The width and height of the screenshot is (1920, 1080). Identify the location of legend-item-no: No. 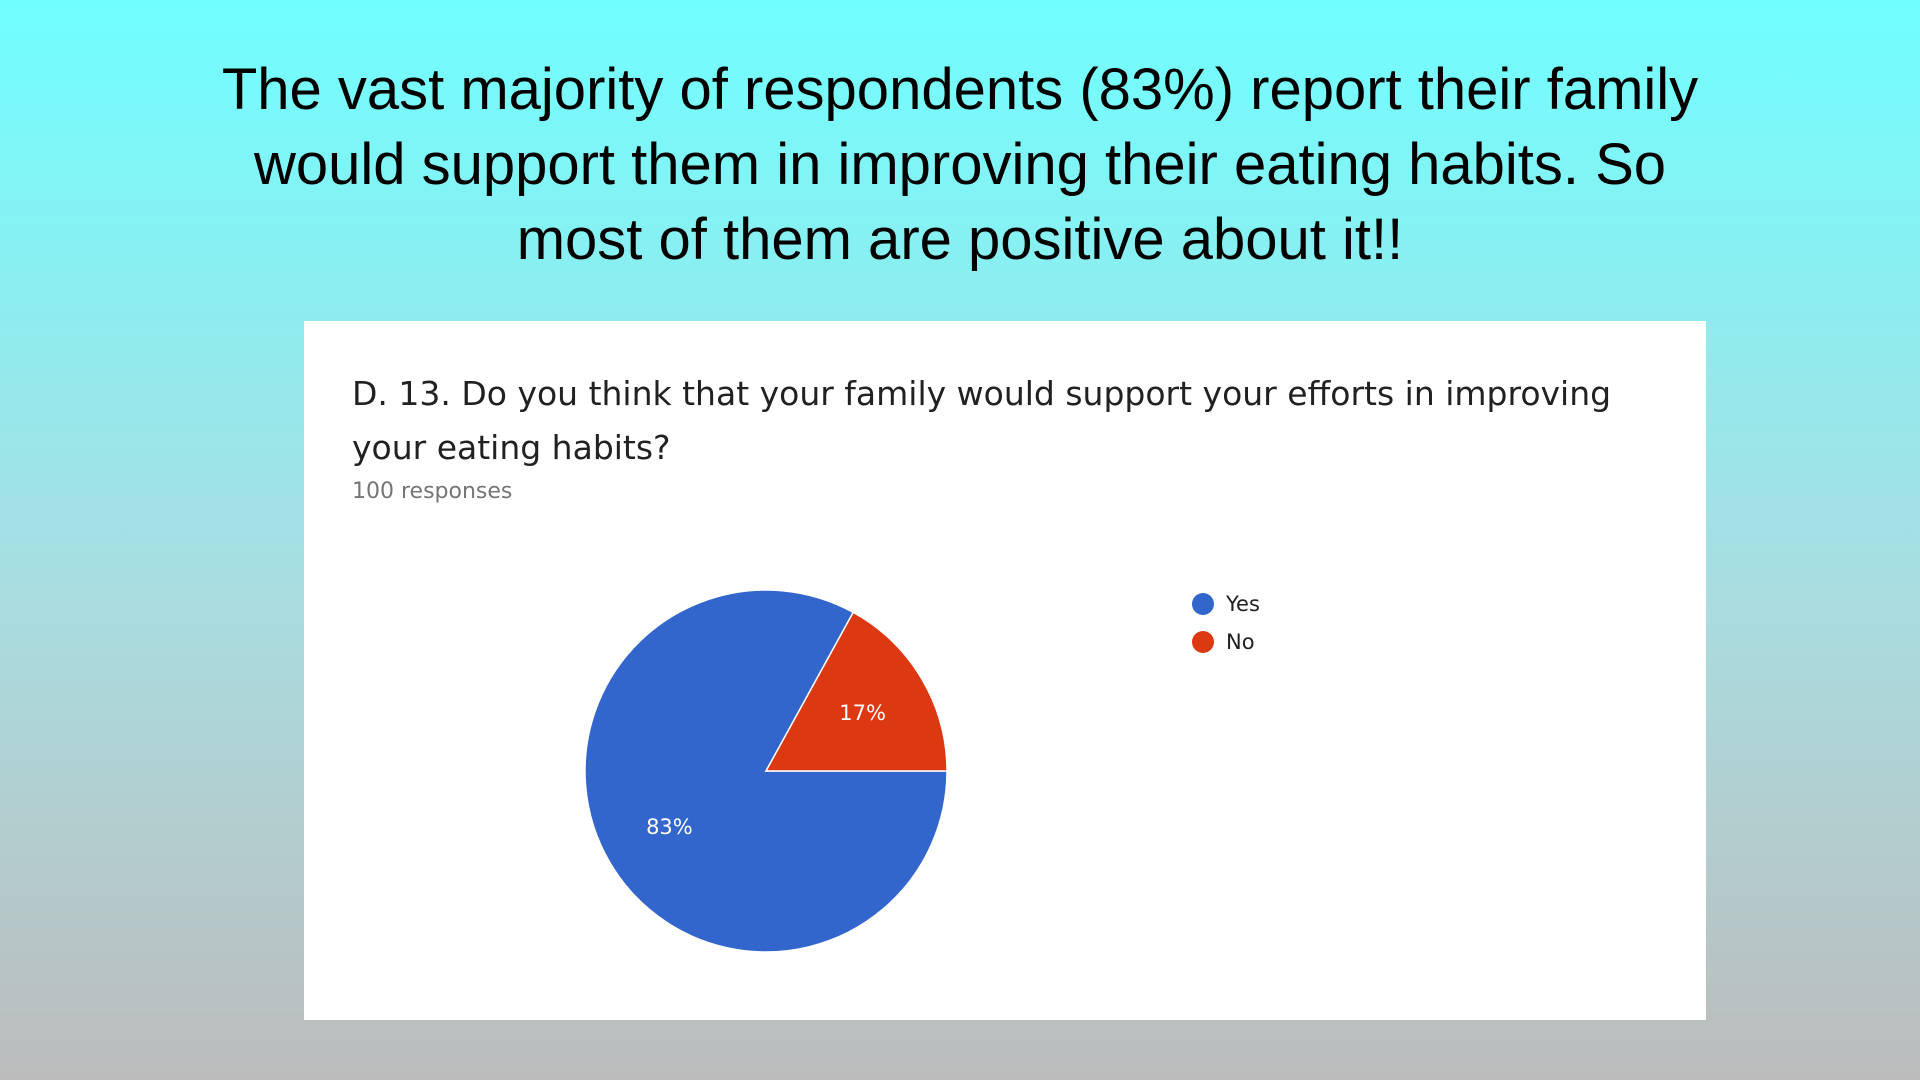
(1226, 642).